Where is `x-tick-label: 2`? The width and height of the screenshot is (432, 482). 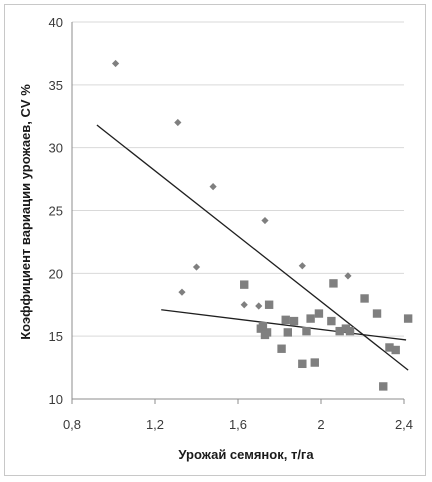
x-tick-label: 2 is located at coordinates (320, 424).